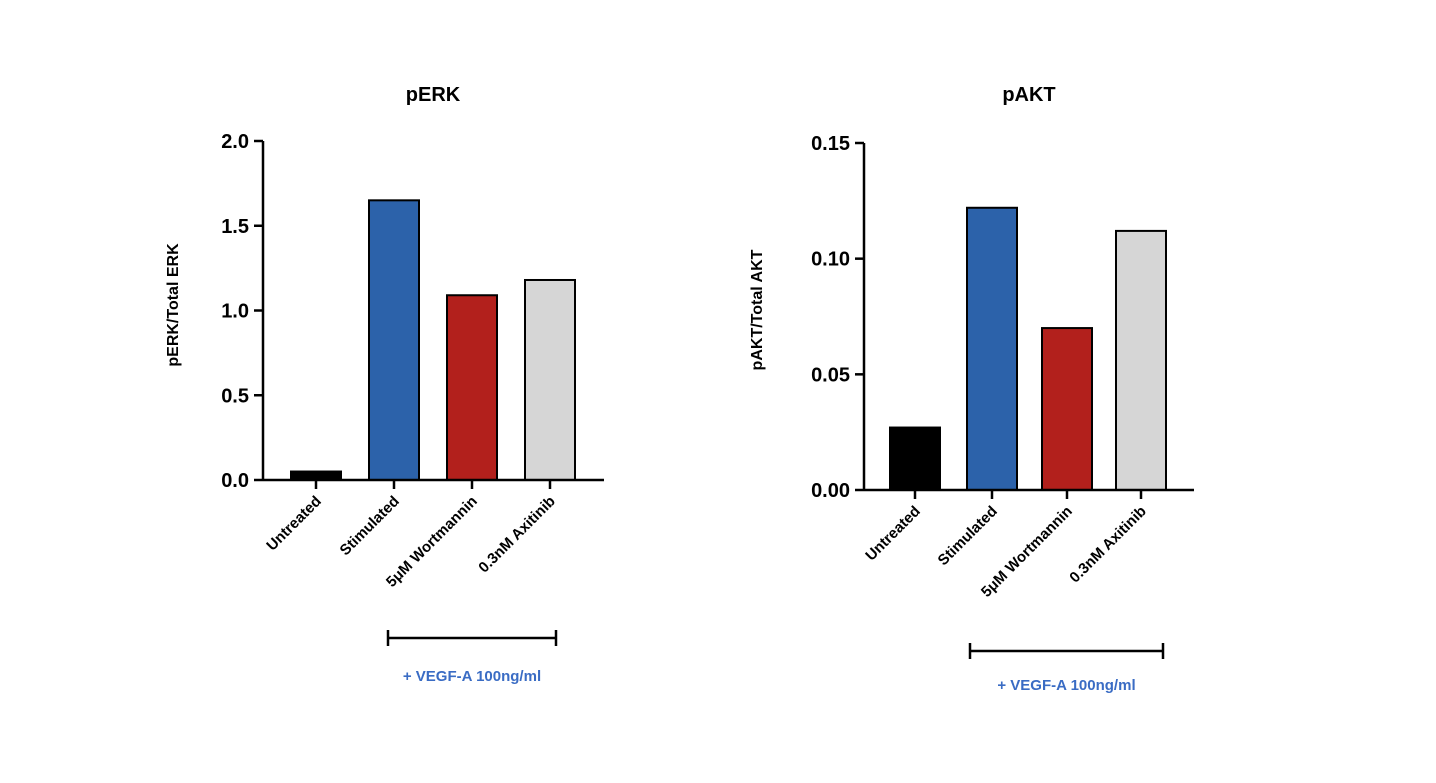  Describe the element at coordinates (173, 305) in the screenshot. I see `perk-y-axis-label: pERK/Total ERK` at that location.